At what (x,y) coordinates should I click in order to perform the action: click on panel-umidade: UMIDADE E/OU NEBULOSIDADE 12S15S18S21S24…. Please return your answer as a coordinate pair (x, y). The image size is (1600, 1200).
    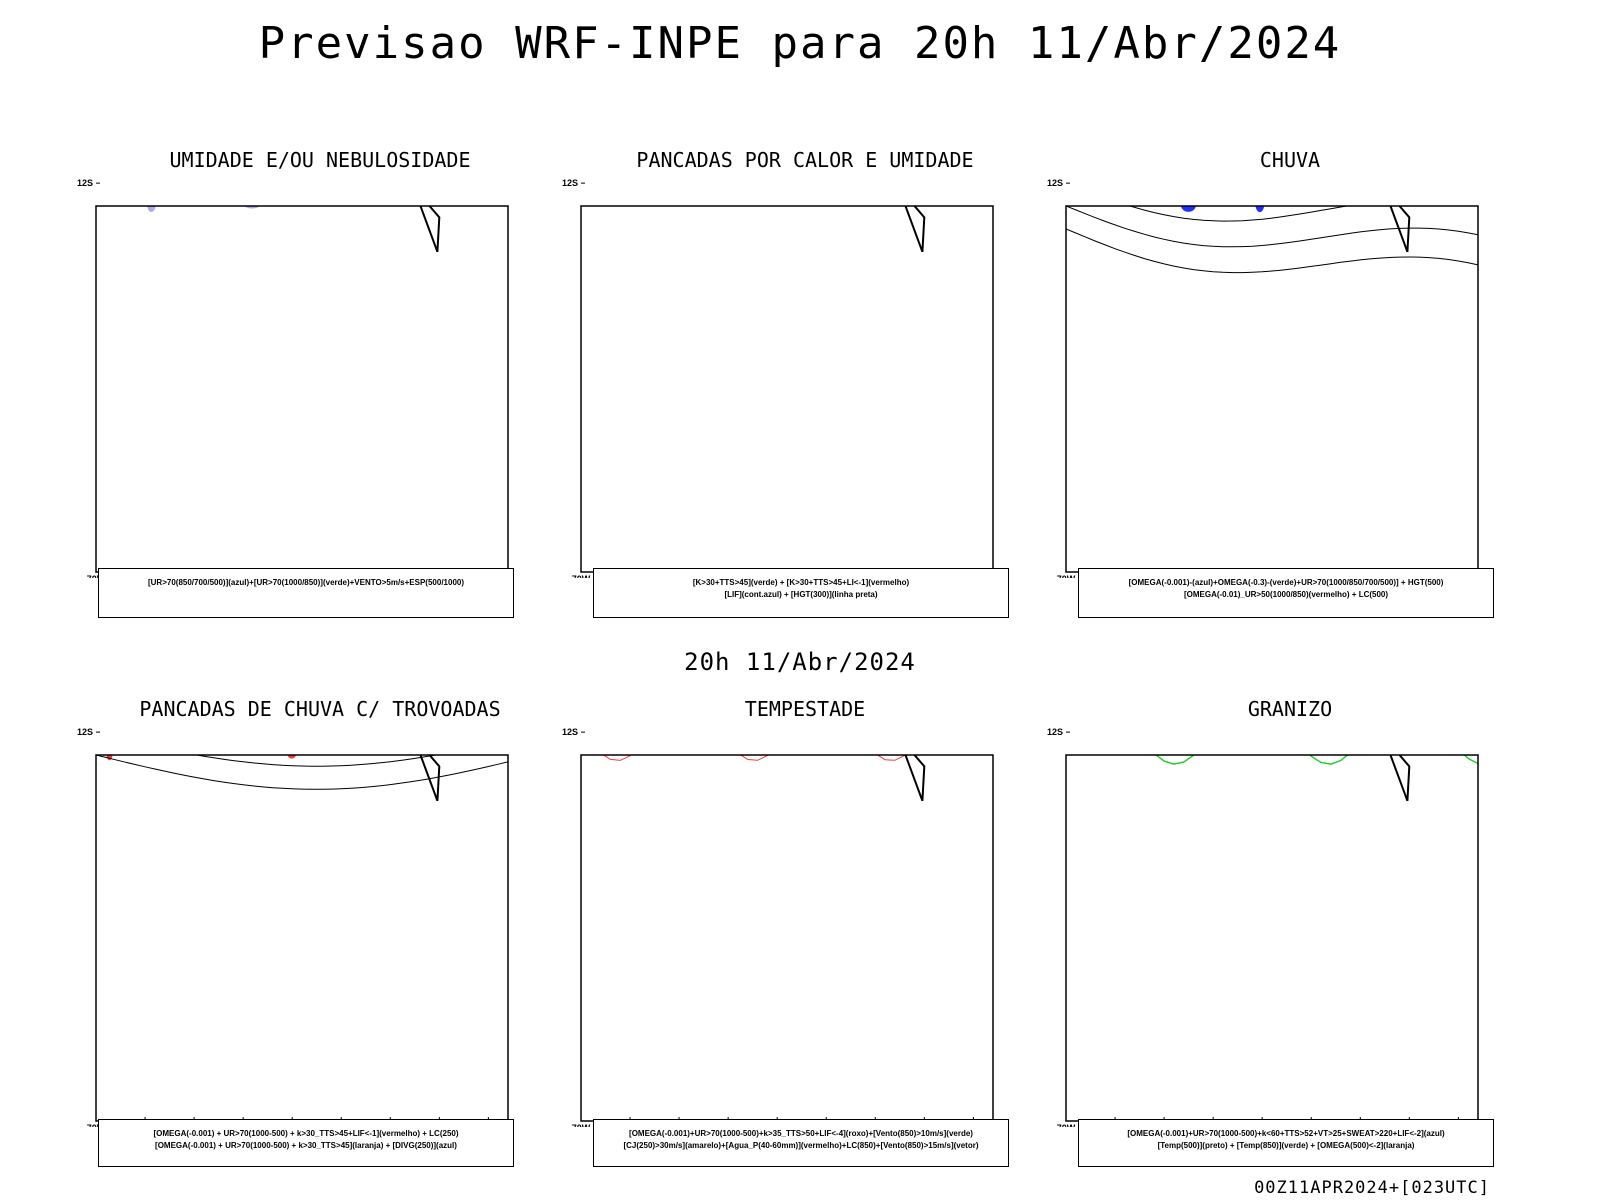
    Looking at the image, I should click on (320, 383).